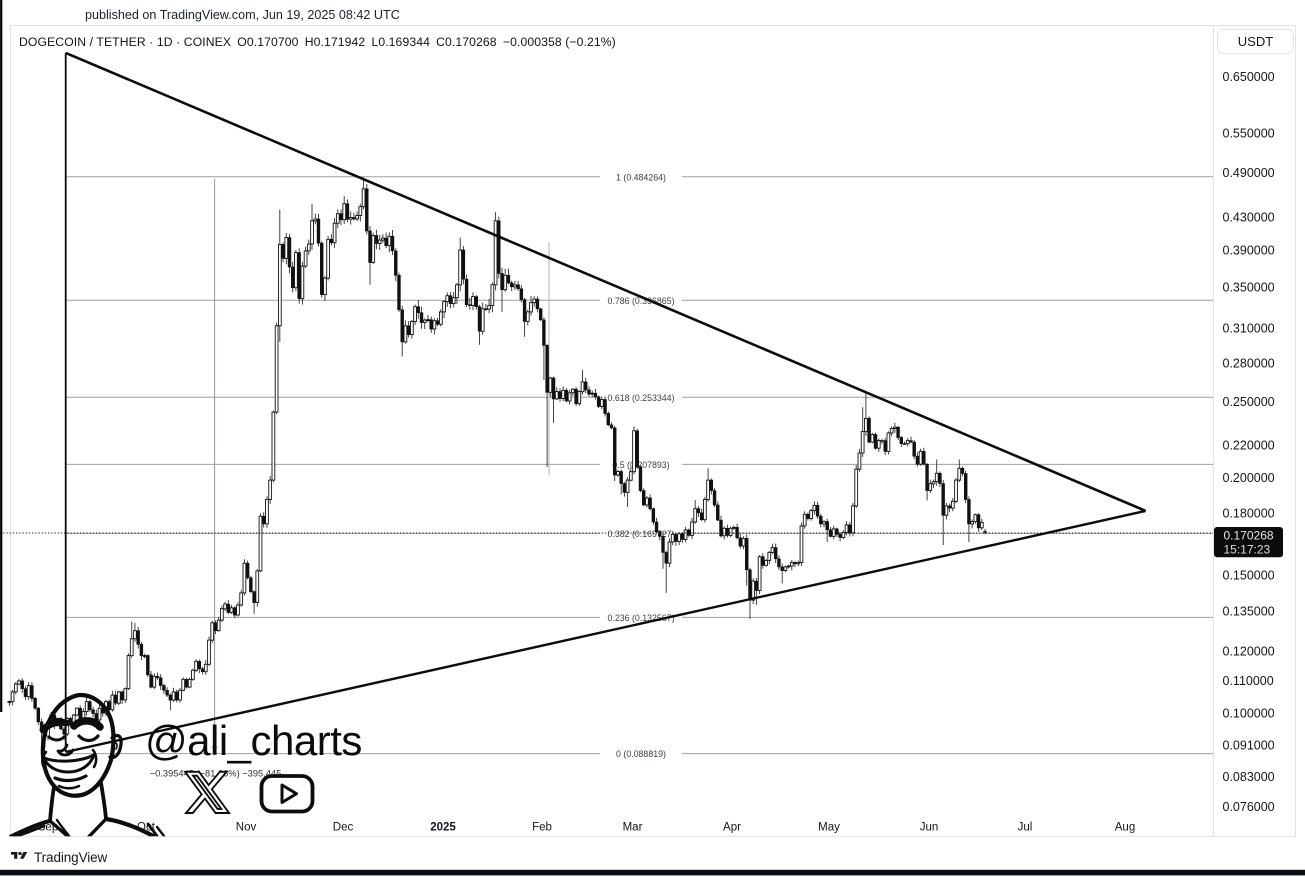 The height and width of the screenshot is (877, 1305). I want to click on svg-text: −0.395445 (−81.66%) −395,445, so click(216, 774).